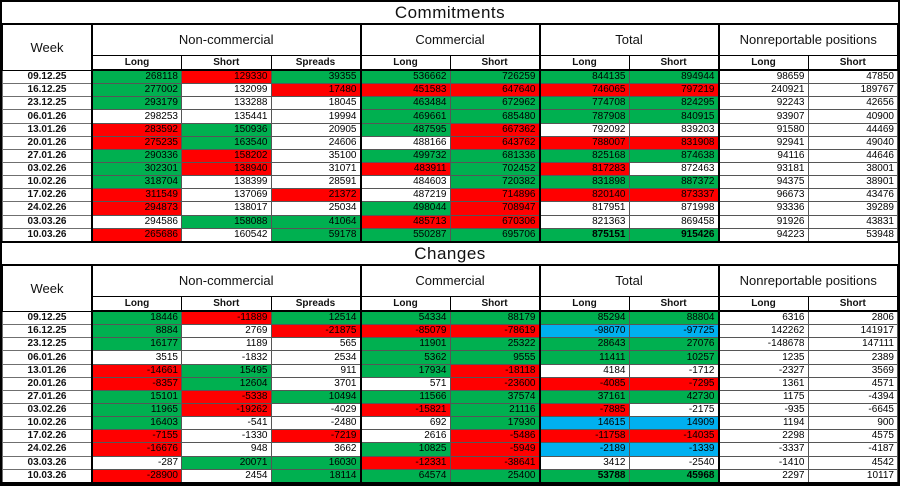 The image size is (900, 486). Describe the element at coordinates (852, 423) in the screenshot. I see `value-cell: 900` at that location.